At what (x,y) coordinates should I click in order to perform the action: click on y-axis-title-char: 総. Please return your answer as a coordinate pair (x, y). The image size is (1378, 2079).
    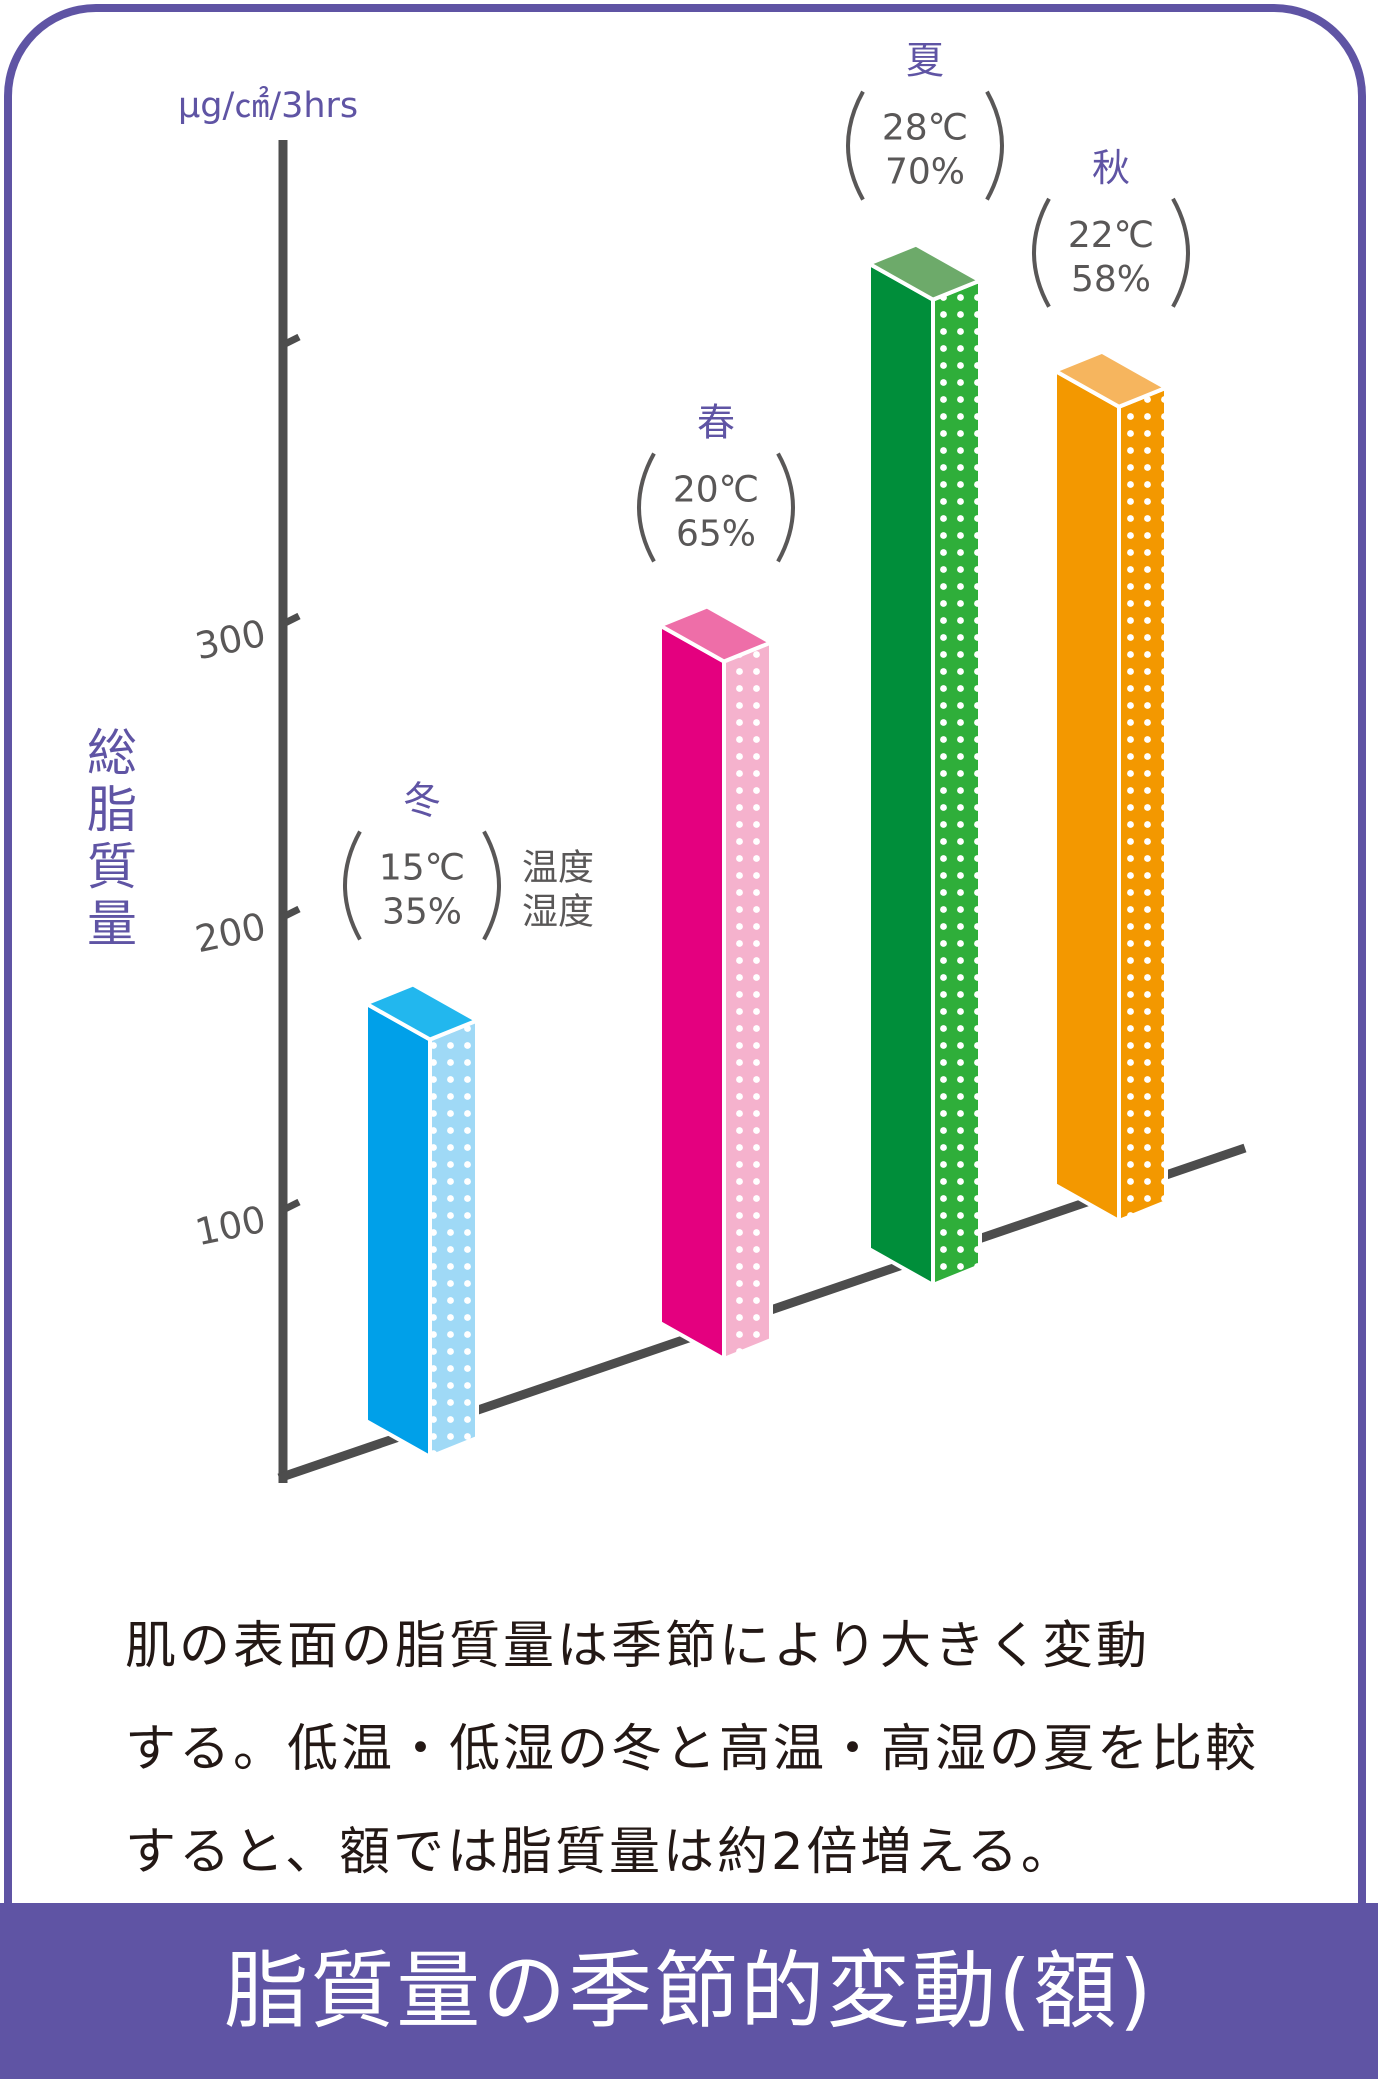
    Looking at the image, I should click on (112, 753).